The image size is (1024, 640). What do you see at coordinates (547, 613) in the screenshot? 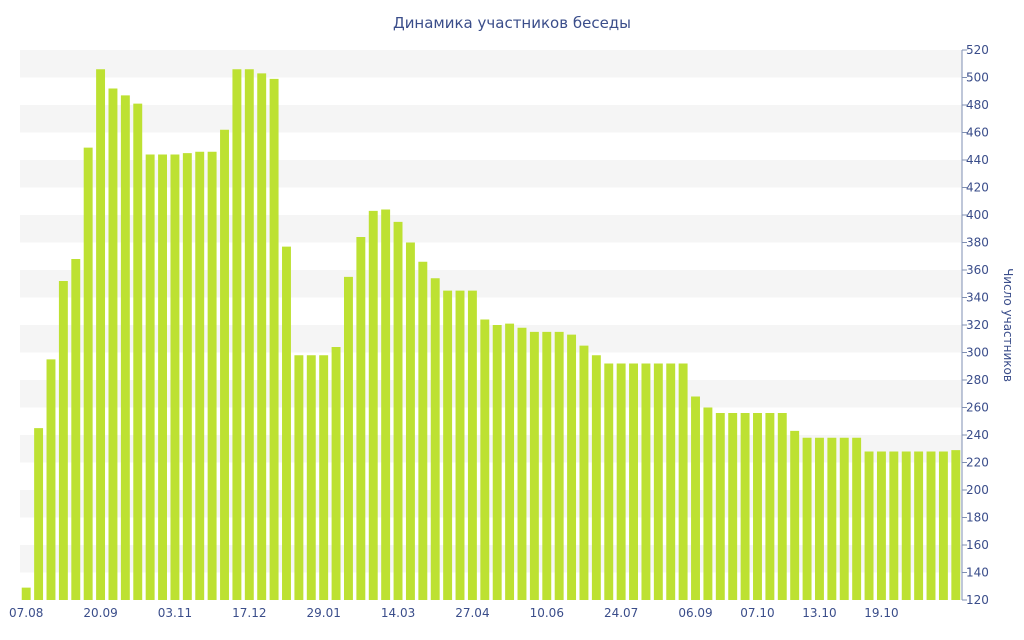
I see `x-tick-label: 10.06` at bounding box center [547, 613].